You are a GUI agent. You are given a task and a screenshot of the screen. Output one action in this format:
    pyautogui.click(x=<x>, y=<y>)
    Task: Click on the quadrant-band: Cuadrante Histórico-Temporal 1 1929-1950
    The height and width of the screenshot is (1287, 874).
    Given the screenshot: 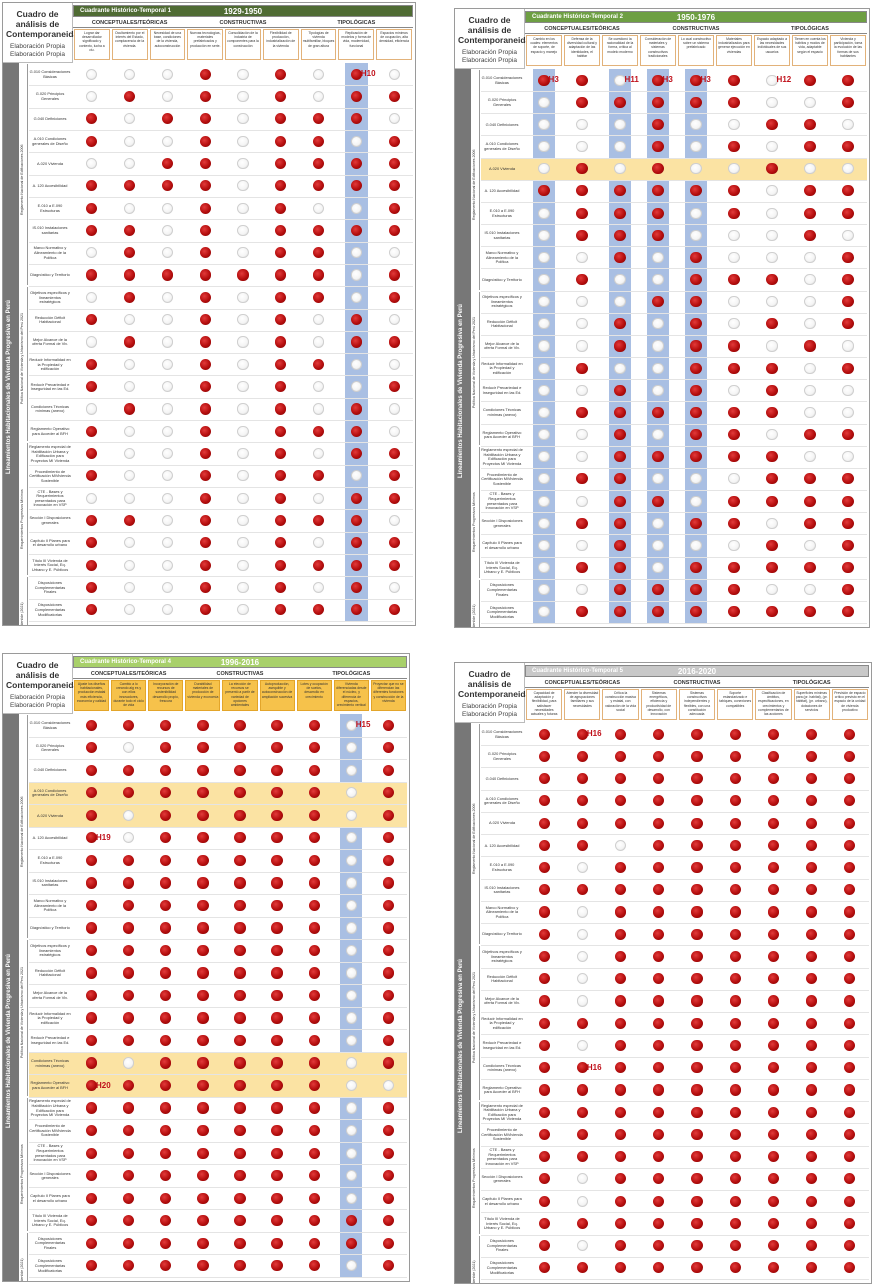 What is the action you would take?
    pyautogui.click(x=243, y=11)
    